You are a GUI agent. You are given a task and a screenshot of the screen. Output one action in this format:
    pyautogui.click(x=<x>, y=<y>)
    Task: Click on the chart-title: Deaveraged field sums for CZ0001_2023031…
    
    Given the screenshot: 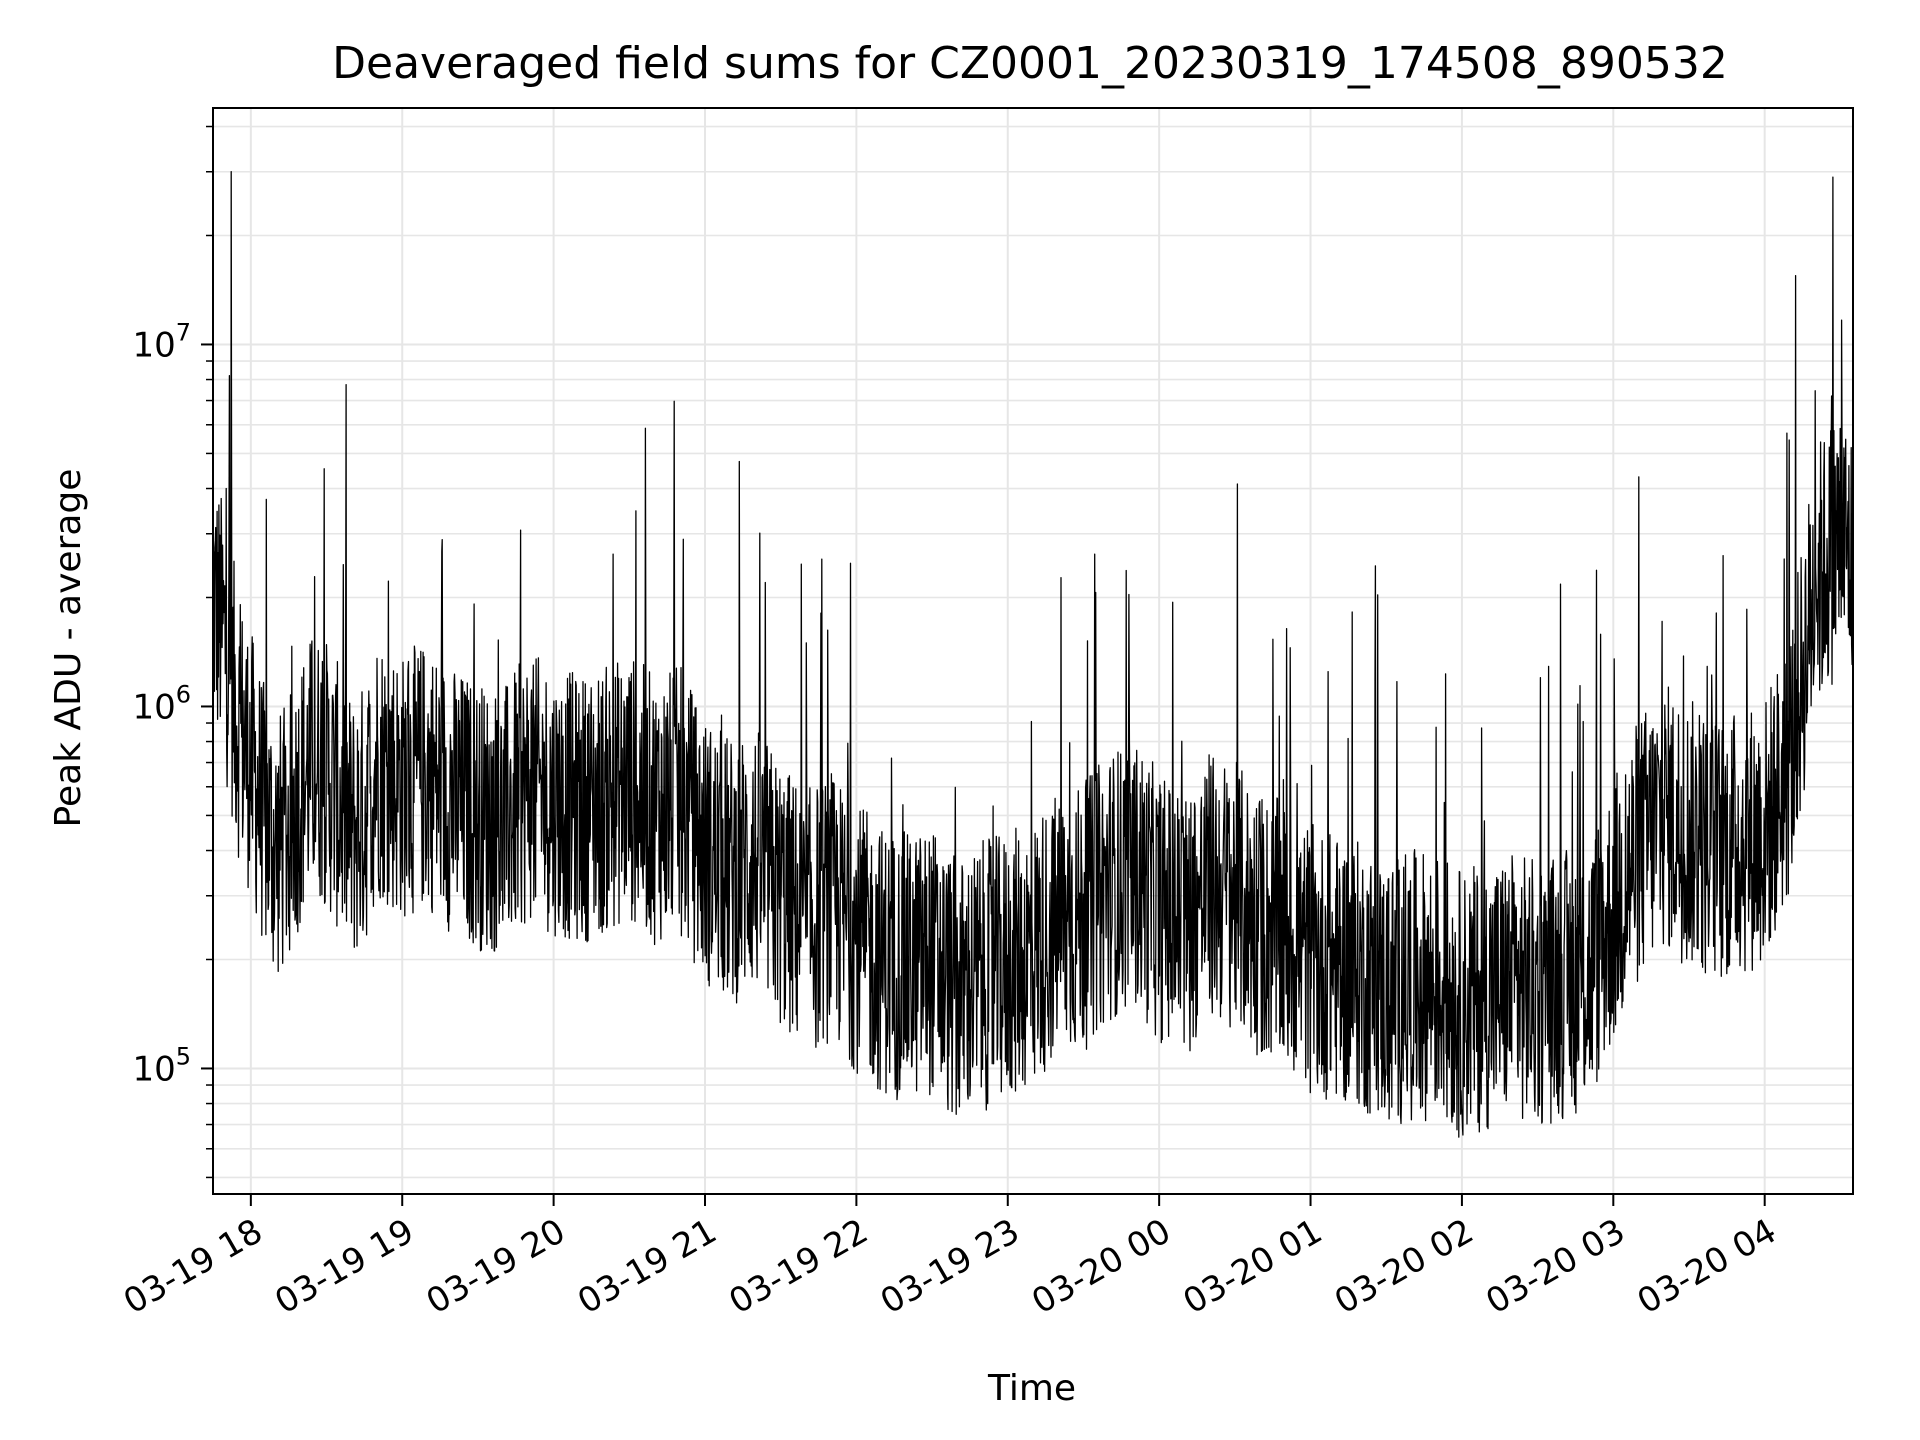 What is the action you would take?
    pyautogui.click(x=1030, y=63)
    